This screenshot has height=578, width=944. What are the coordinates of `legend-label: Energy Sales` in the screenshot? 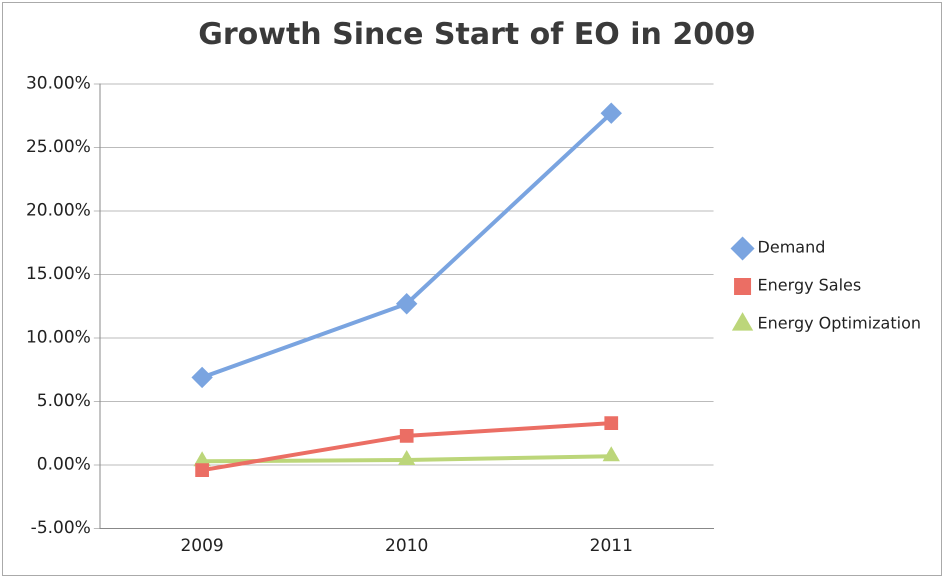 It's located at (810, 285).